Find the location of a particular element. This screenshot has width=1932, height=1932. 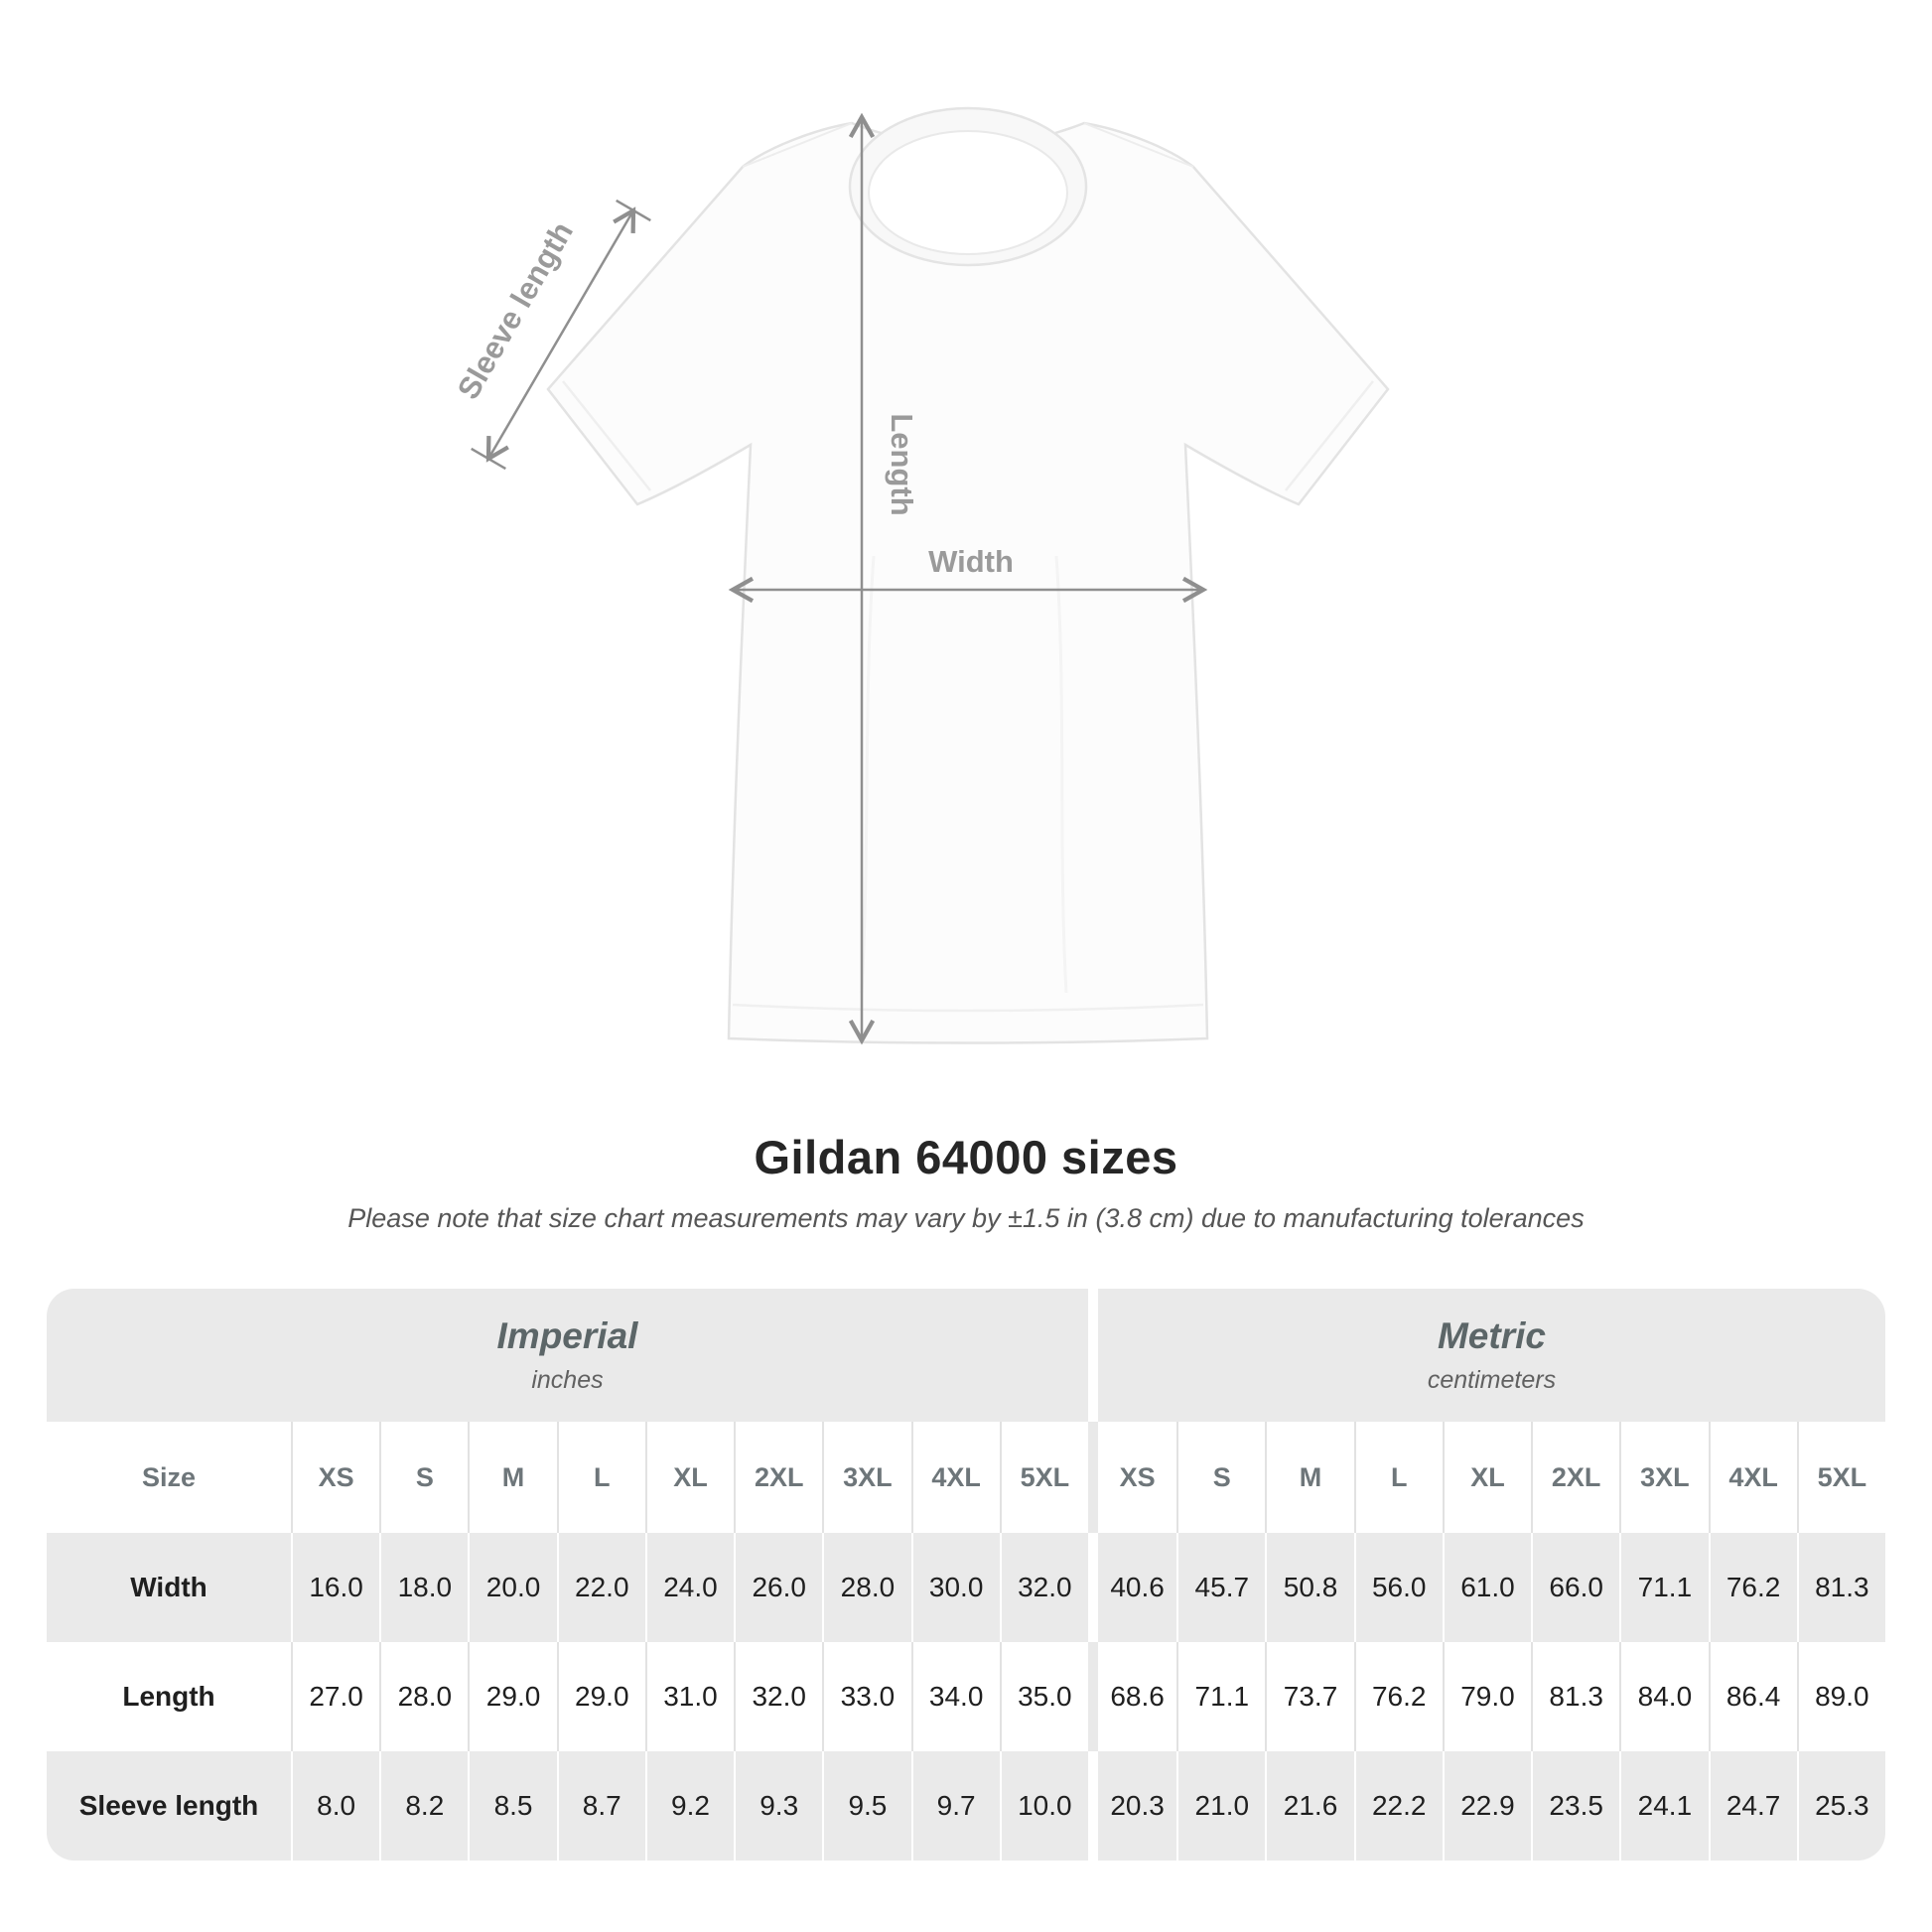

measurement-value: 16.0 is located at coordinates (336, 1587).